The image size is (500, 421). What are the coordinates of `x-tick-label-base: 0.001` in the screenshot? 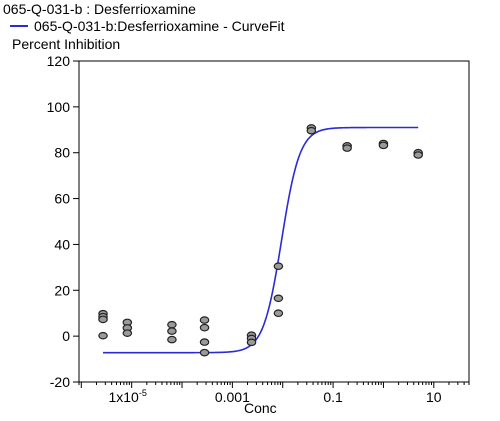 It's located at (232, 397).